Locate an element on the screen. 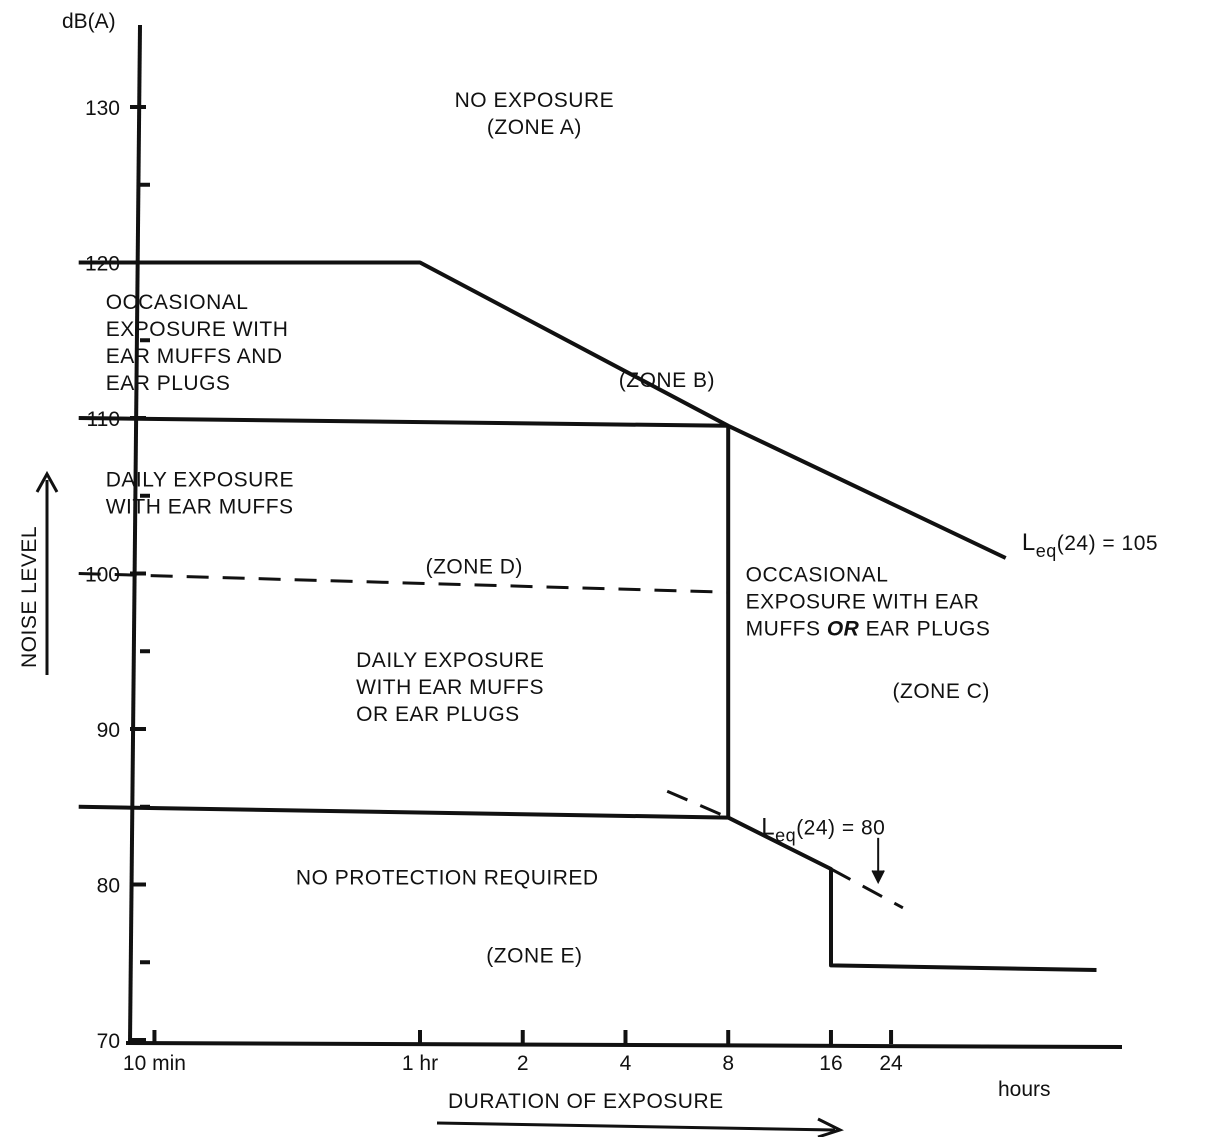 The width and height of the screenshot is (1226, 1137). y-tick-label: 70 is located at coordinates (108, 1041).